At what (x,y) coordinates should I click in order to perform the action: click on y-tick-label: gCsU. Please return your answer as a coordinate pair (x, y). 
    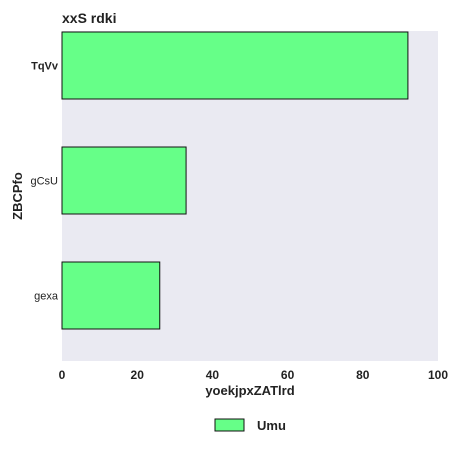
    Looking at the image, I should click on (44, 182).